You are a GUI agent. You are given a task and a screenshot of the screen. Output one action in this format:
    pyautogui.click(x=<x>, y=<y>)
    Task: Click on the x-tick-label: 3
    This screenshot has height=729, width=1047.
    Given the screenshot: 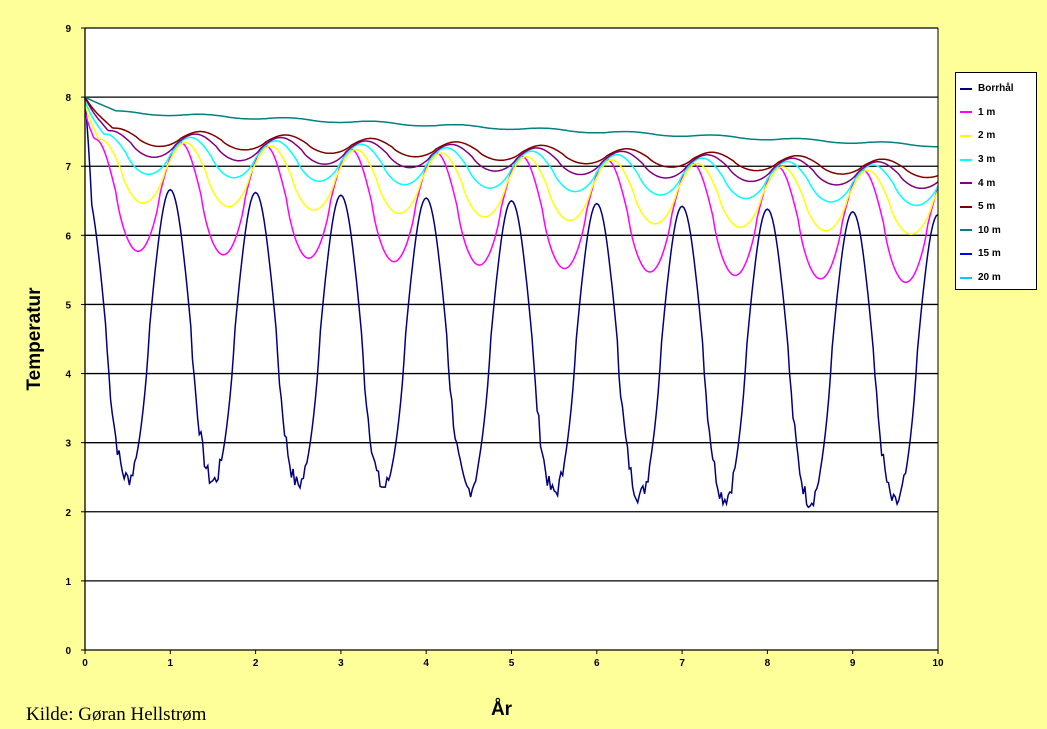 What is the action you would take?
    pyautogui.click(x=341, y=663)
    